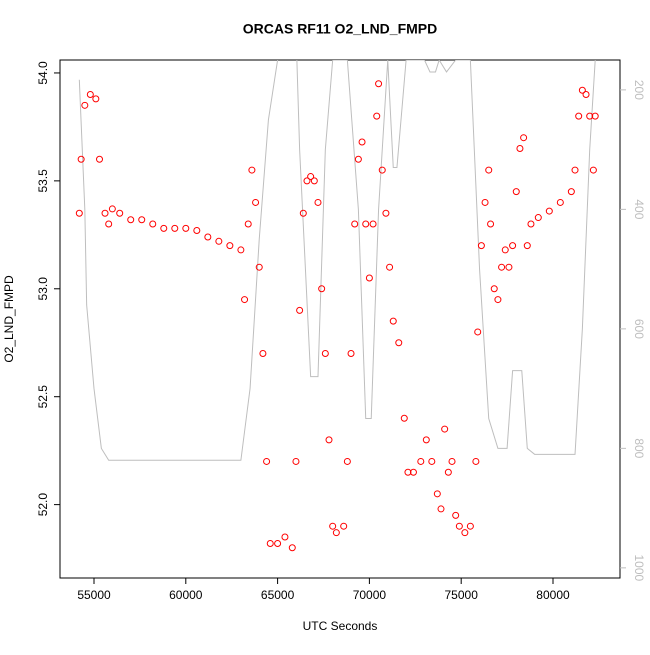 This screenshot has width=650, height=655. Describe the element at coordinates (553, 595) in the screenshot. I see `x-tick-label: 80000` at that location.